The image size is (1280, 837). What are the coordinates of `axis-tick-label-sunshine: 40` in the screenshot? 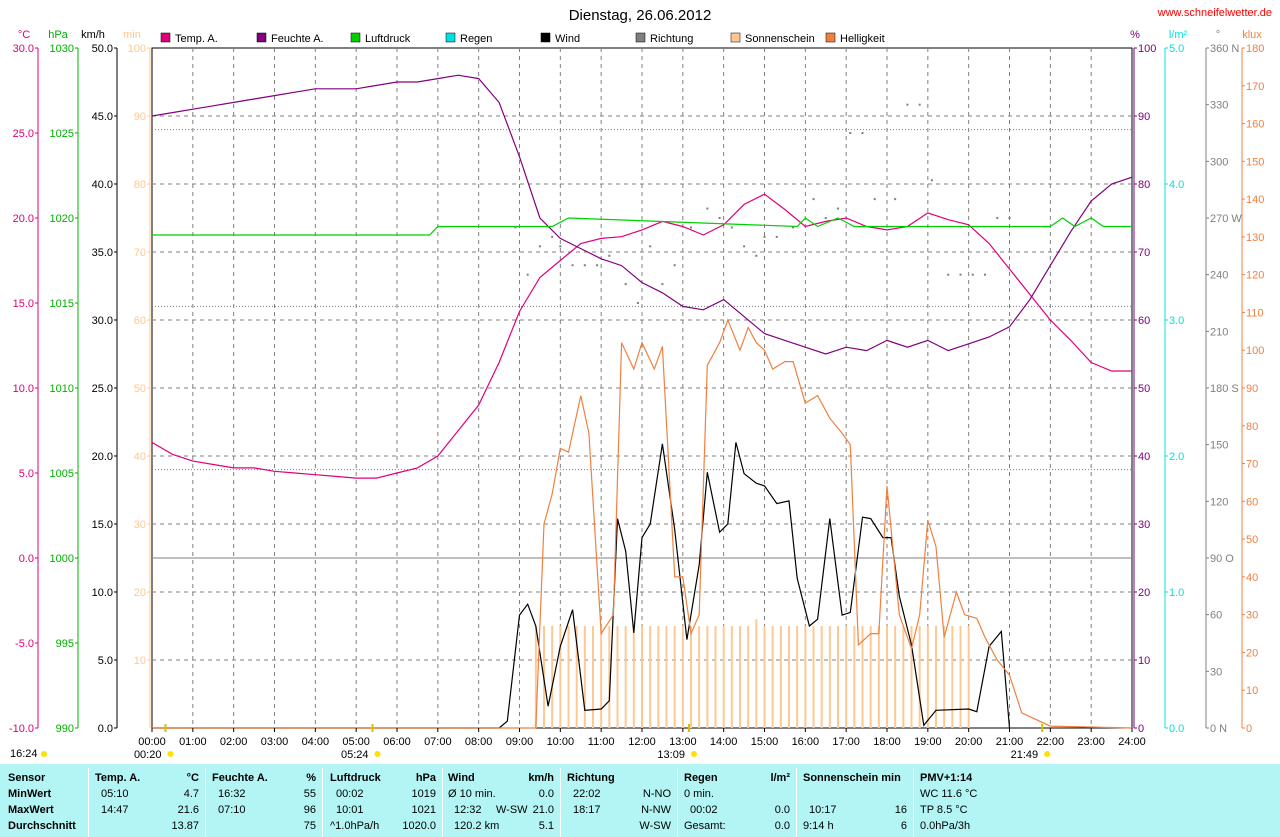 It's located at (140, 457).